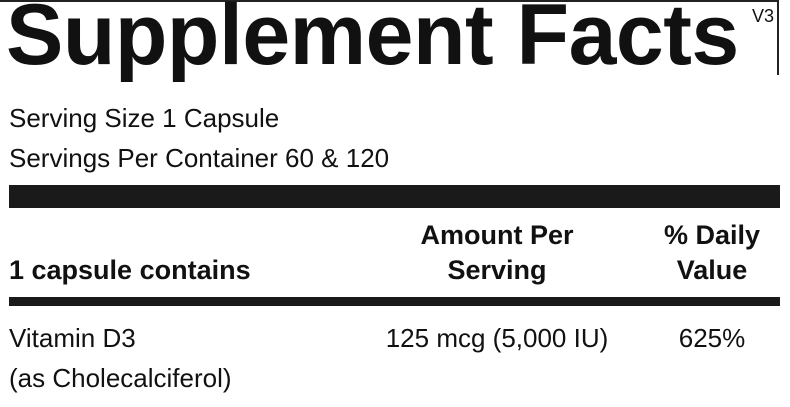 The width and height of the screenshot is (790, 407). I want to click on nutrient-amount: 125 mcg (5,000 IU), so click(497, 338).